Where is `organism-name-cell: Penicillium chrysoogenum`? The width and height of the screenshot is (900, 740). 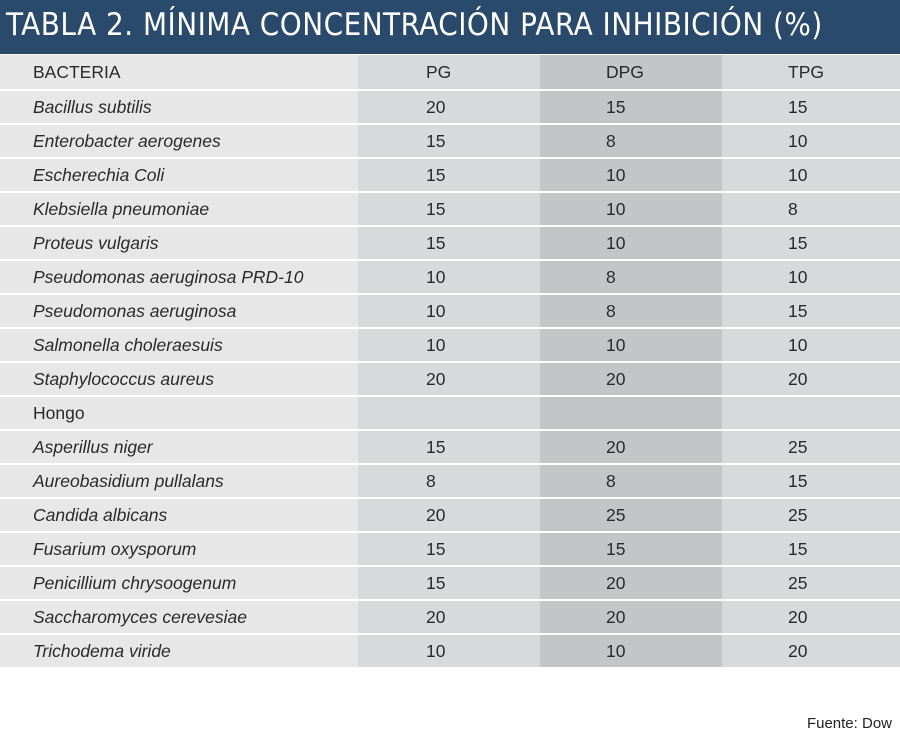
organism-name-cell: Penicillium chrysoogenum is located at coordinates (179, 584).